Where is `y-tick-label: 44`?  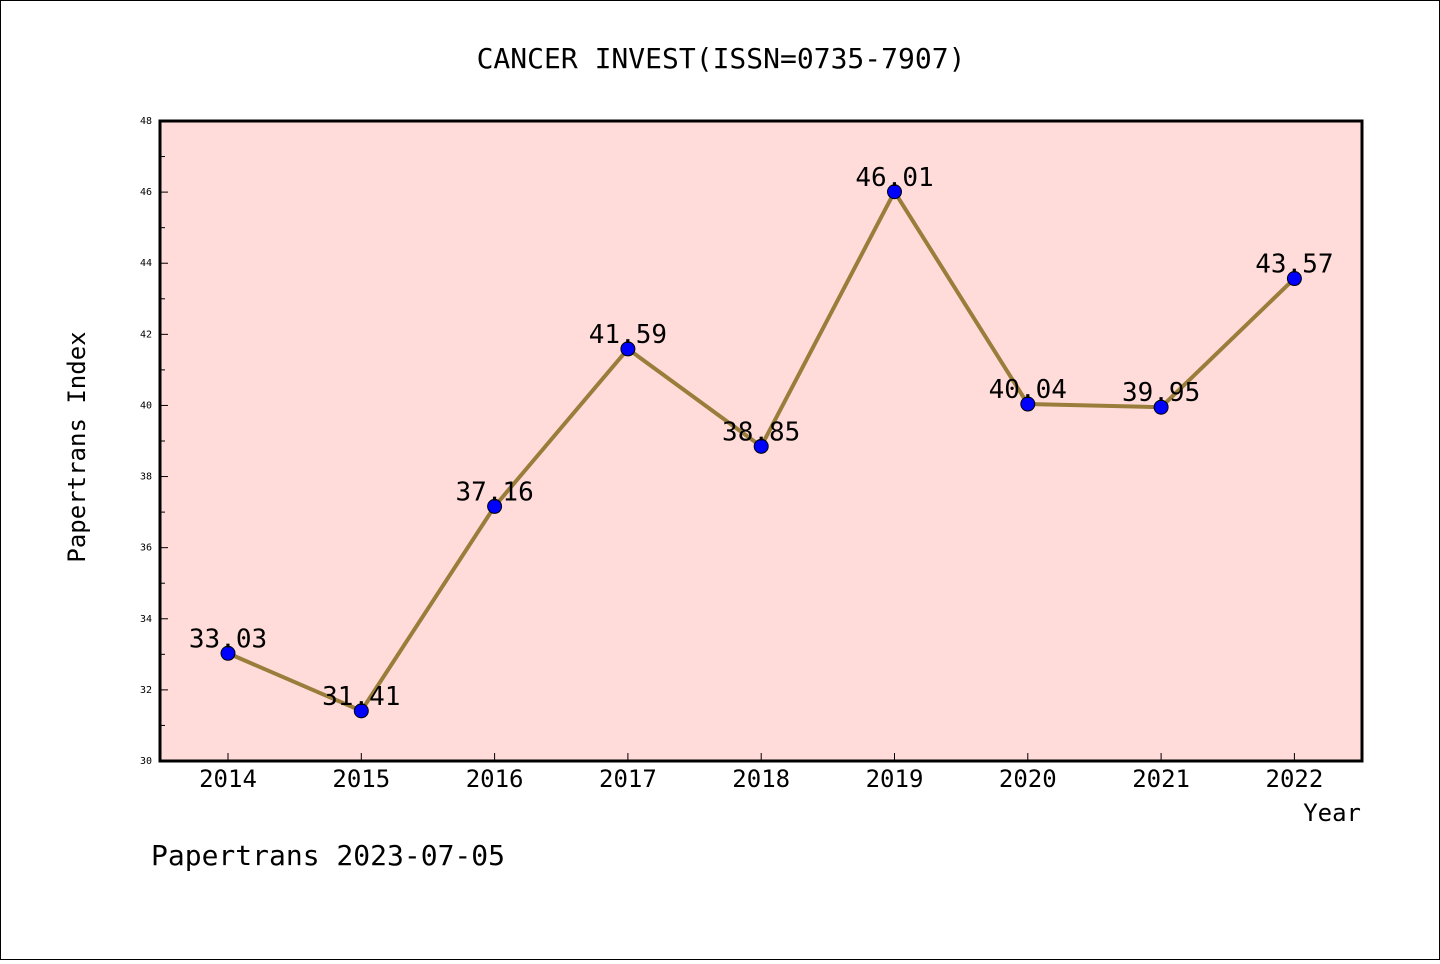 y-tick-label: 44 is located at coordinates (146, 263).